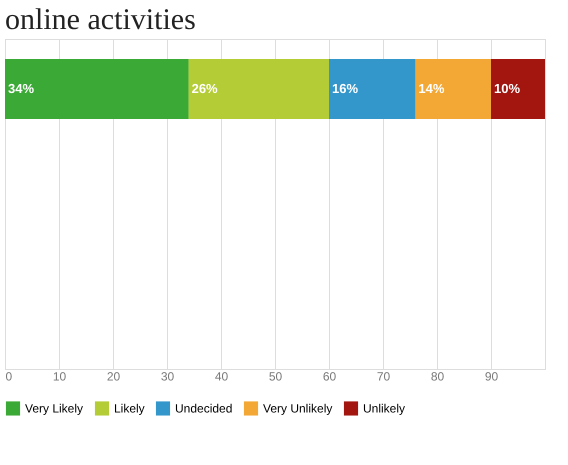 This screenshot has height=465, width=568. Describe the element at coordinates (113, 377) in the screenshot. I see `x-tick-label: 20` at that location.